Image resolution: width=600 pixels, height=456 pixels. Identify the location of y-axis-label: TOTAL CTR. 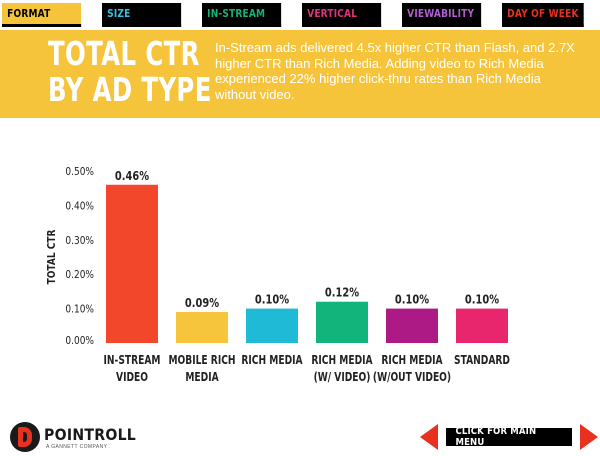
(52, 256).